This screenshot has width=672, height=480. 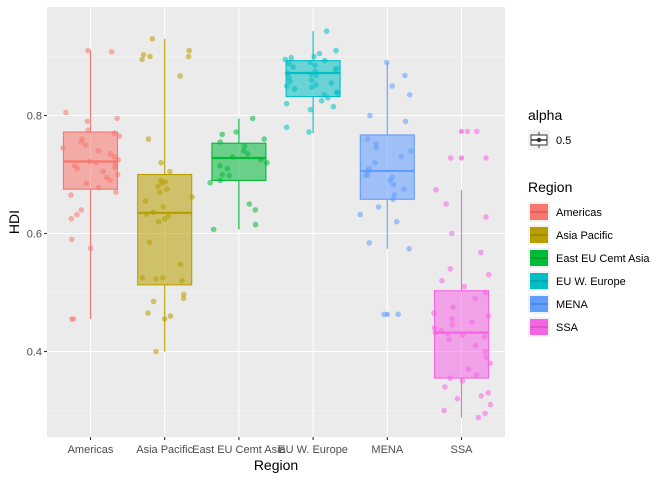 What do you see at coordinates (545, 115) in the screenshot?
I see `alpha-legend-title: alpha` at bounding box center [545, 115].